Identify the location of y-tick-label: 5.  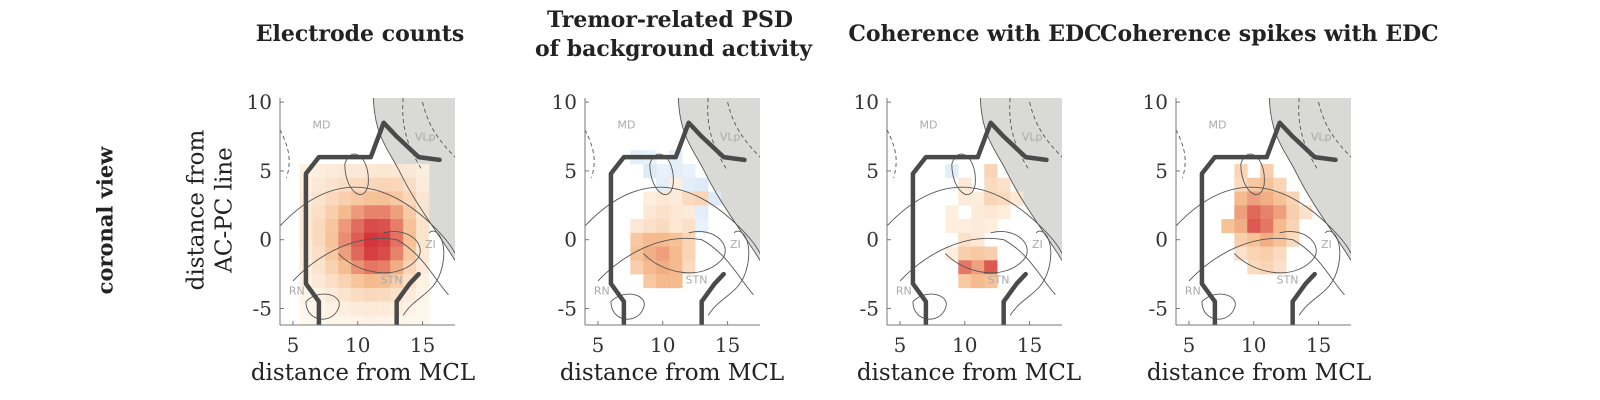
(570, 171).